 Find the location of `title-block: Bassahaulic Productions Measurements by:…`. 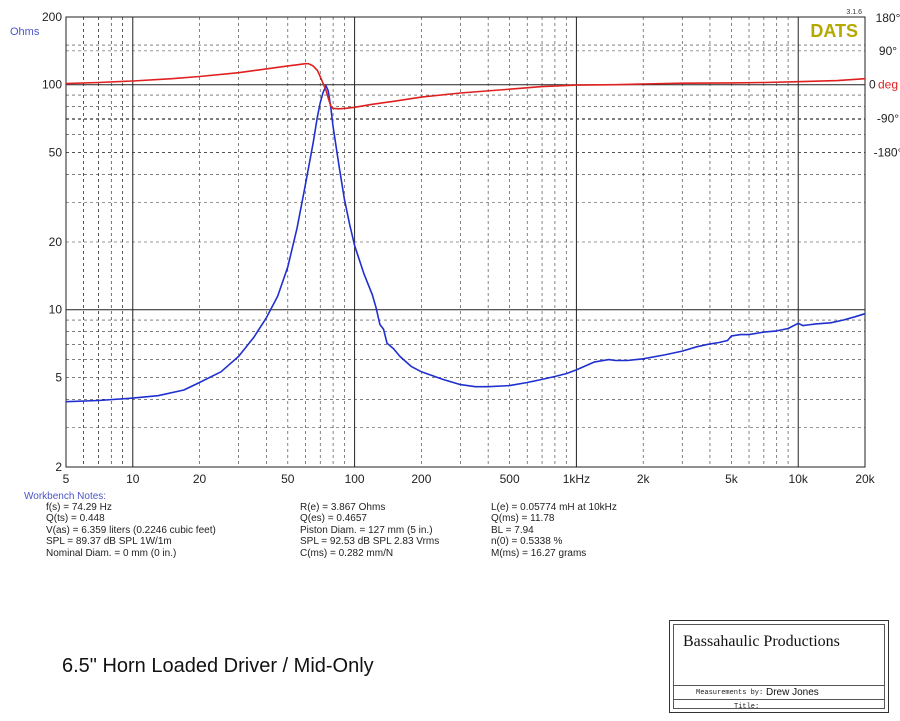

title-block: Bassahaulic Productions Measurements by:… is located at coordinates (779, 666).